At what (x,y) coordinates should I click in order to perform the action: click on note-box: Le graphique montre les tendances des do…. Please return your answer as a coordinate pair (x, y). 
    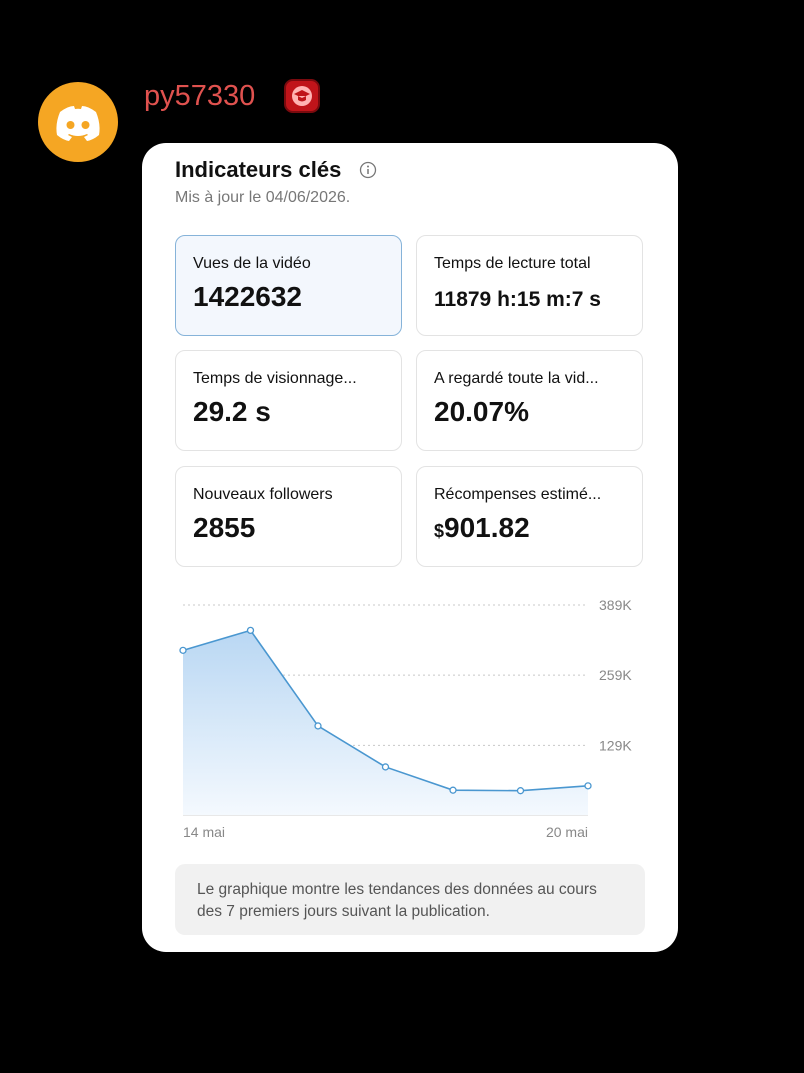
    Looking at the image, I should click on (410, 899).